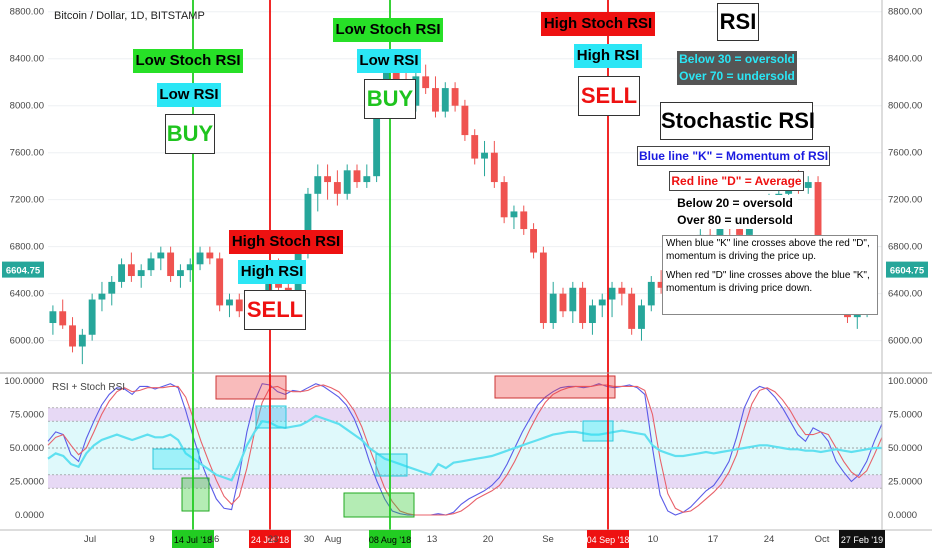 The width and height of the screenshot is (932, 550). Describe the element at coordinates (737, 76) in the screenshot. I see `rsi-rule-over: Over 70 = undersold` at that location.